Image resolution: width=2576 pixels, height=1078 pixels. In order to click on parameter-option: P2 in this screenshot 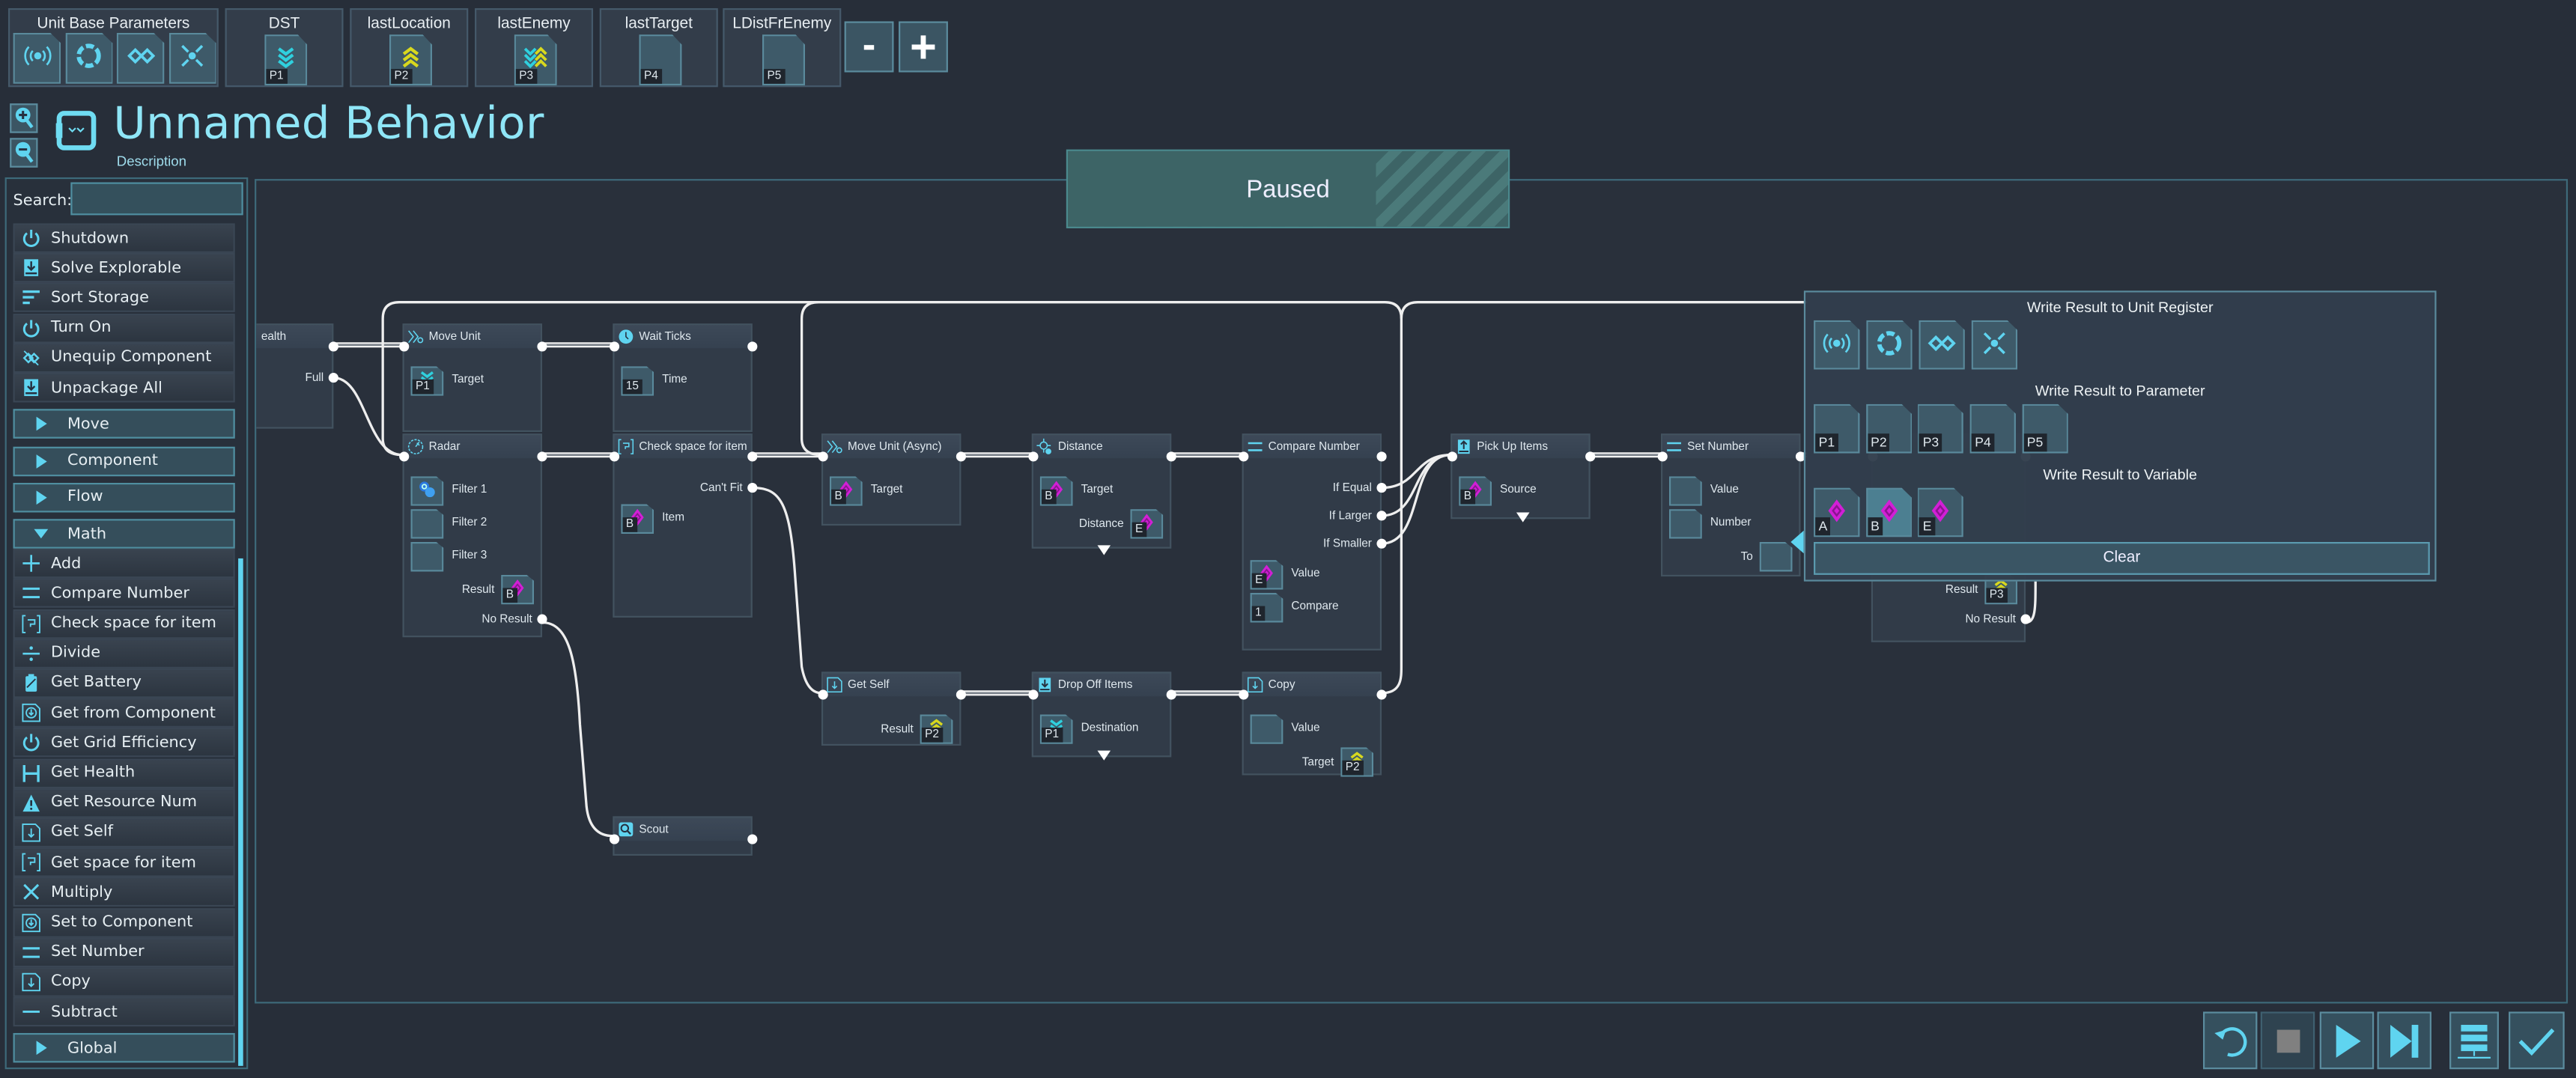, I will do `click(1888, 429)`.